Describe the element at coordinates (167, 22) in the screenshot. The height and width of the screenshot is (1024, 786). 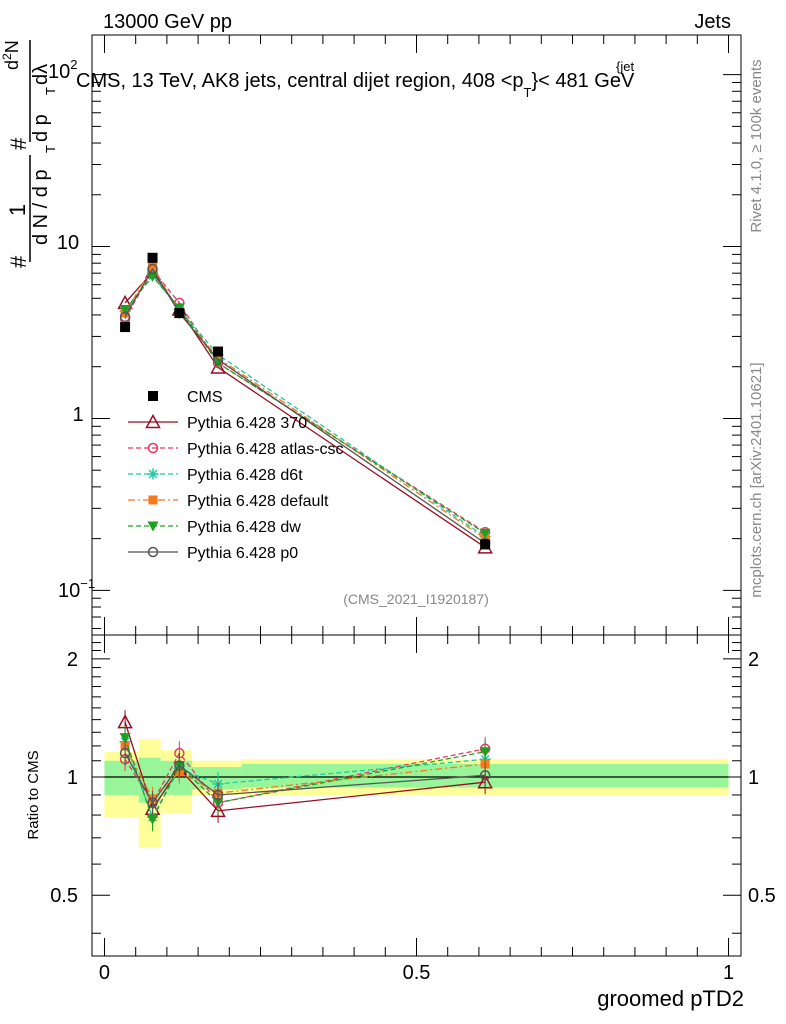
I see `header-left: 13000 GeV pp` at that location.